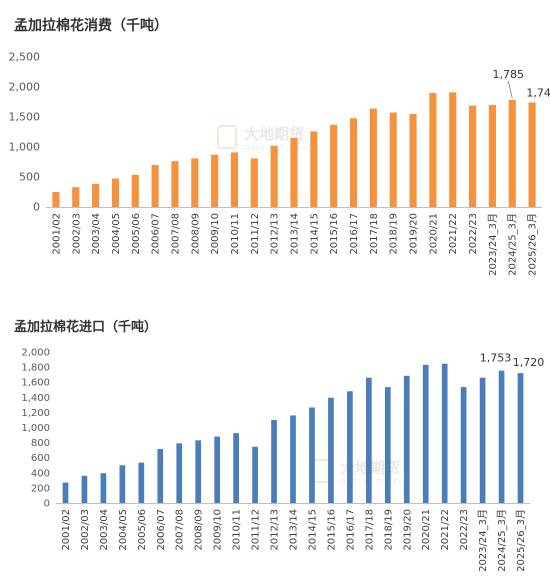 Image resolution: width=550 pixels, height=579 pixels. Describe the element at coordinates (199, 530) in the screenshot. I see `x-tick-label: 2008/09` at that location.